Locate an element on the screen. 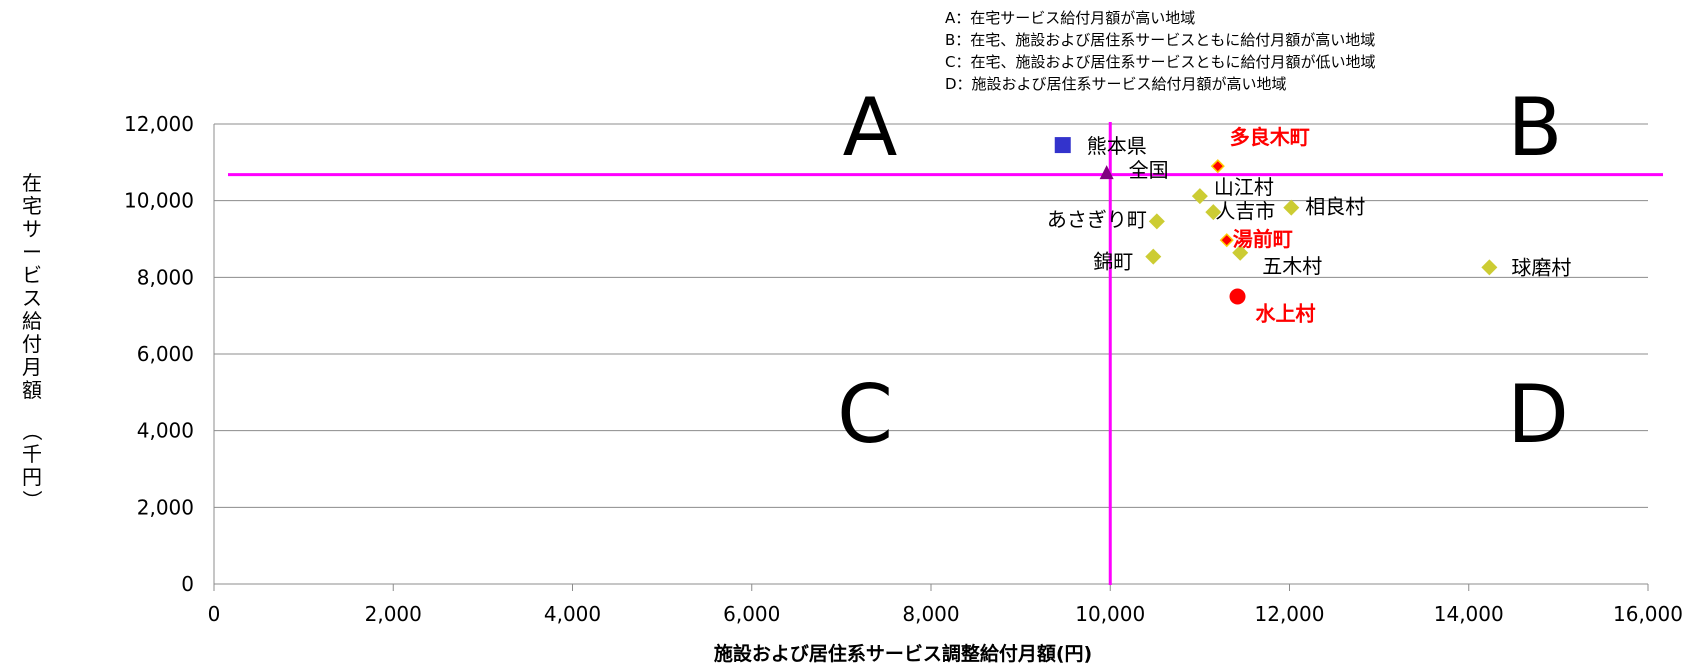  data-label-6: 相良村 is located at coordinates (1335, 207).